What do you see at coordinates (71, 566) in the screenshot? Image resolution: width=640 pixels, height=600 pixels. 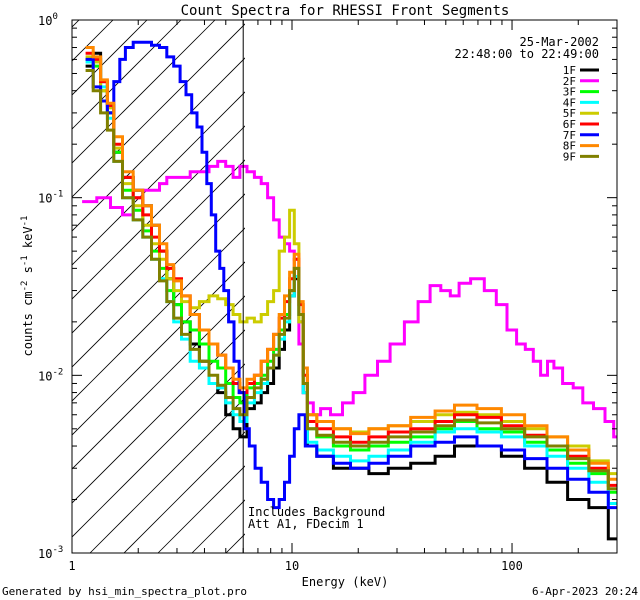 I see `x-tick-label: 1` at bounding box center [71, 566].